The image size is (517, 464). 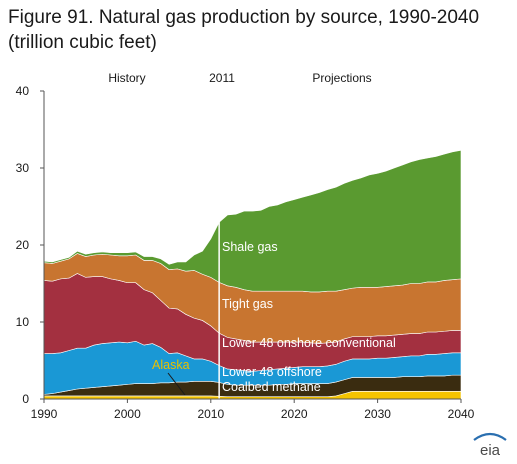 What do you see at coordinates (250, 247) in the screenshot?
I see `series-label-shale-gas: Shale gas` at bounding box center [250, 247].